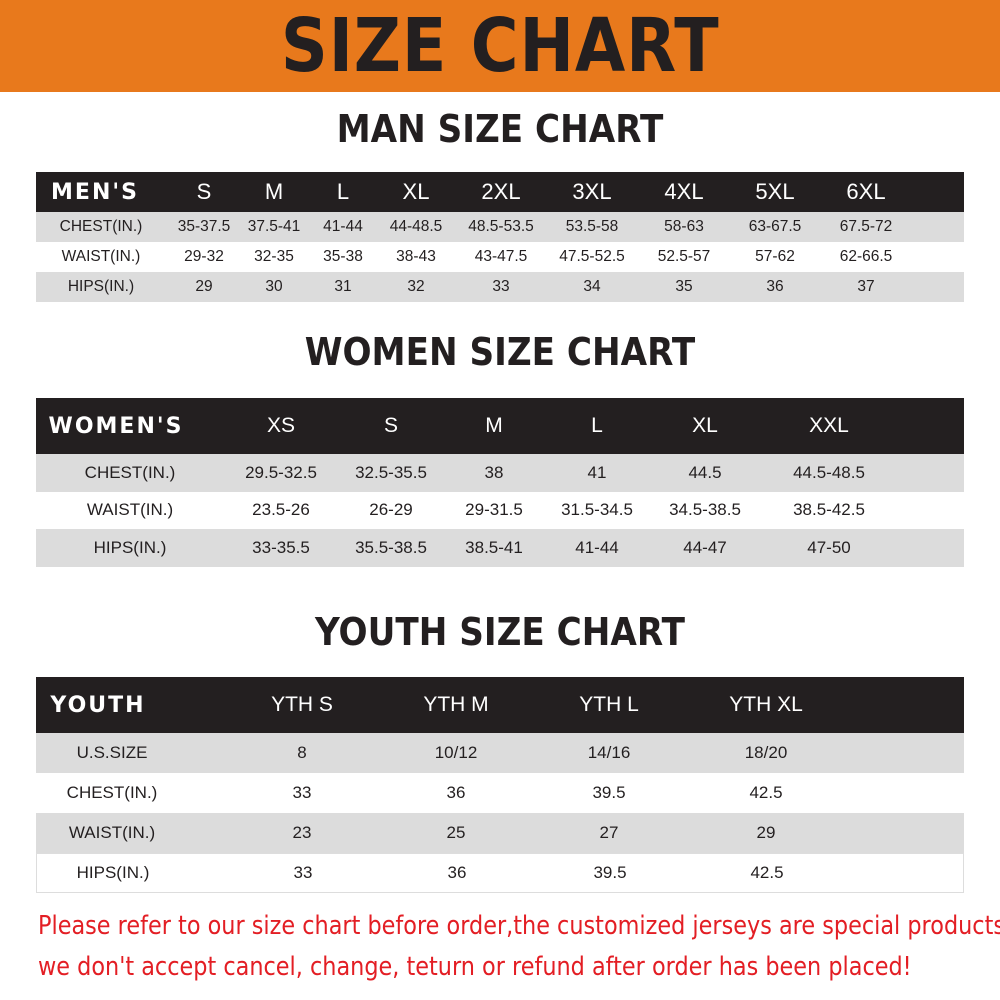  Describe the element at coordinates (116, 426) in the screenshot. I see `women-header-label: WOMEN'S` at that location.